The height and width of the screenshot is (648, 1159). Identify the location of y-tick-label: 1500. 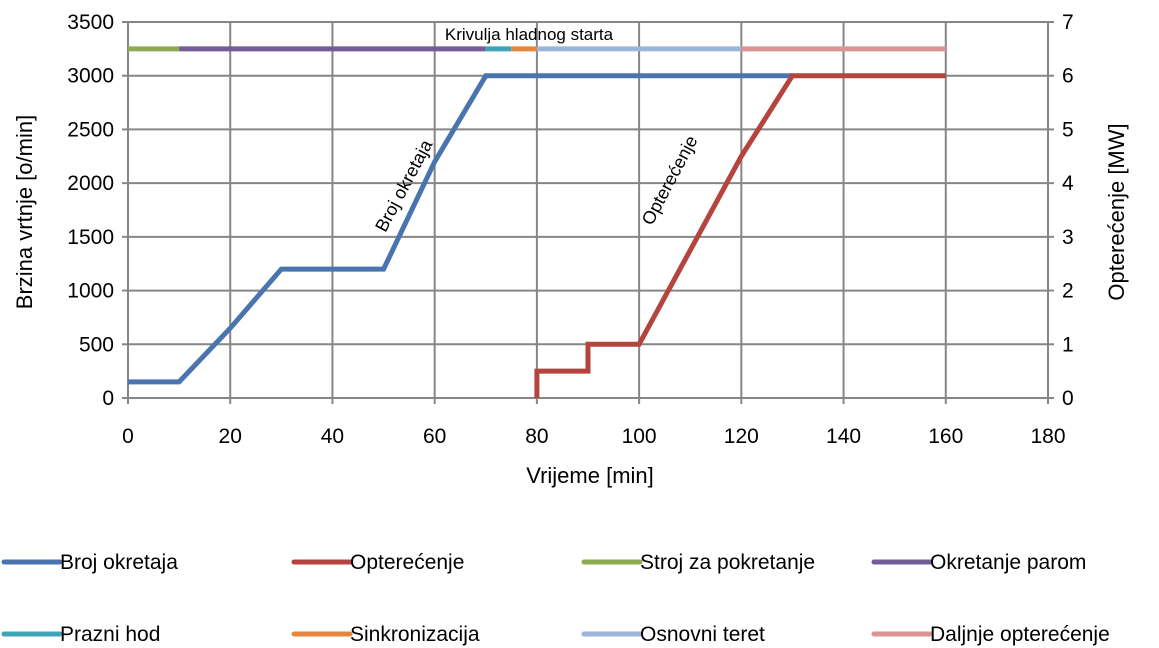
(90, 237).